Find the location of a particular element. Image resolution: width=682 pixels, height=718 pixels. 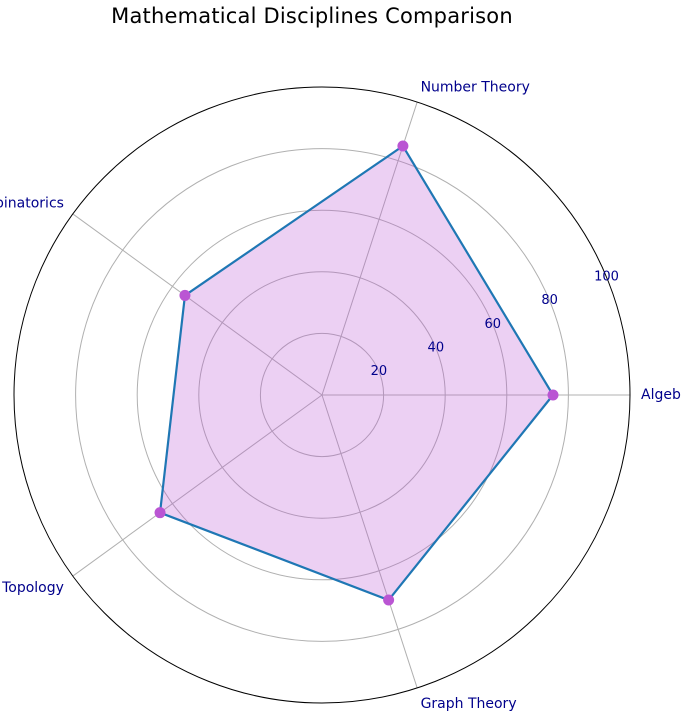

category-label-algebra: Algebra is located at coordinates (661, 395).